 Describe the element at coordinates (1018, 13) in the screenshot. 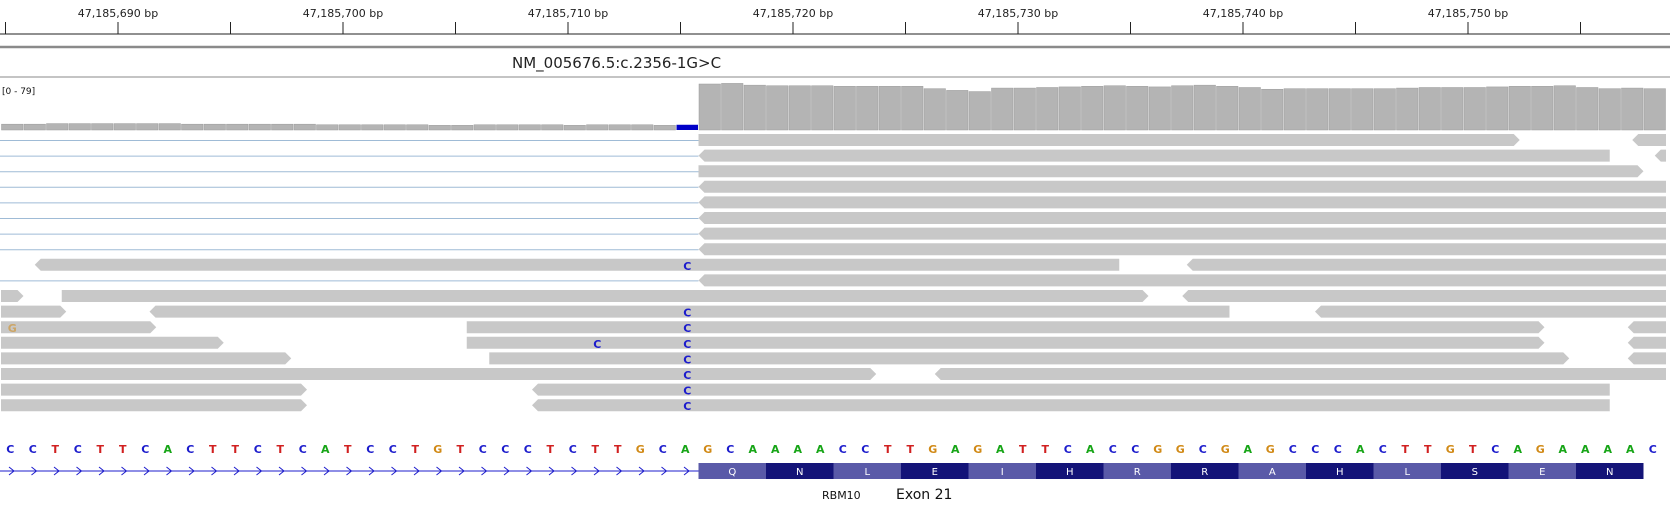

I see `ruler-tick-label: 47,185,730 bp` at that location.